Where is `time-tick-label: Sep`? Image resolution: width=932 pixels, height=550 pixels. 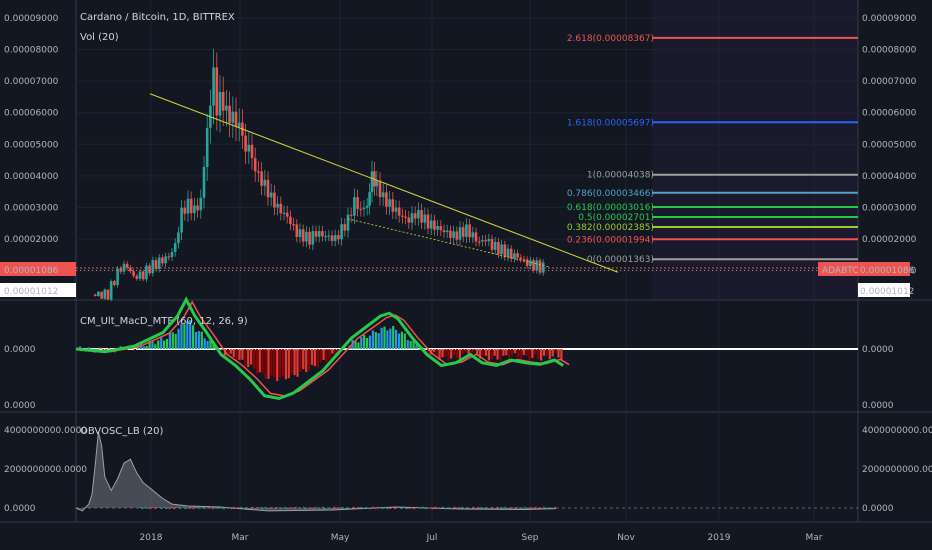
time-tick-label: Sep is located at coordinates (530, 538).